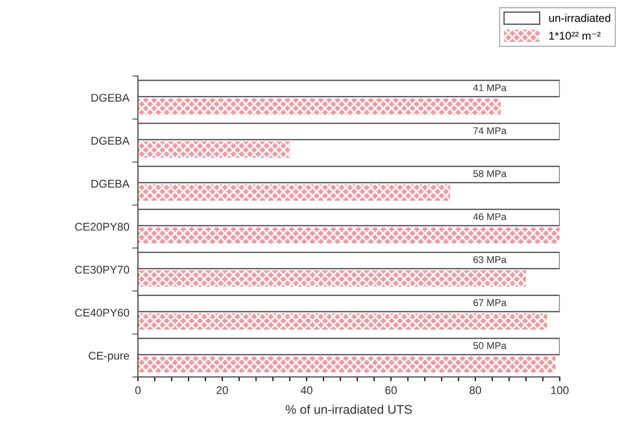  What do you see at coordinates (102, 270) in the screenshot?
I see `y-tick-label: CE30PY70` at bounding box center [102, 270].